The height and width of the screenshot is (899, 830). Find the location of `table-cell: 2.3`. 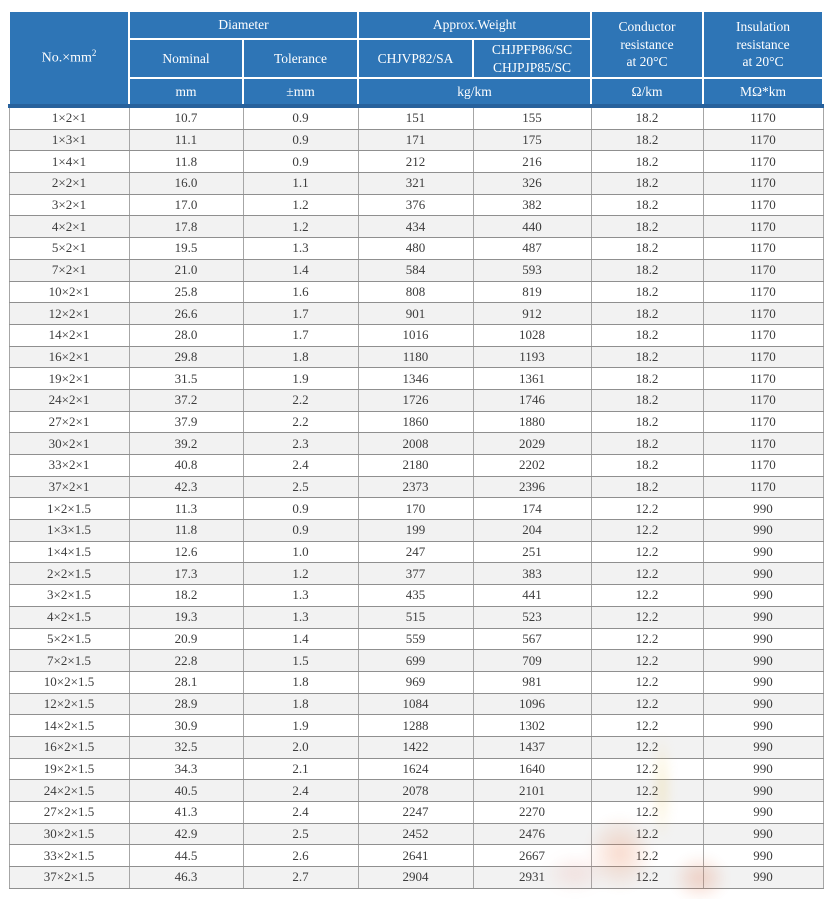

table-cell: 2.3 is located at coordinates (300, 443).